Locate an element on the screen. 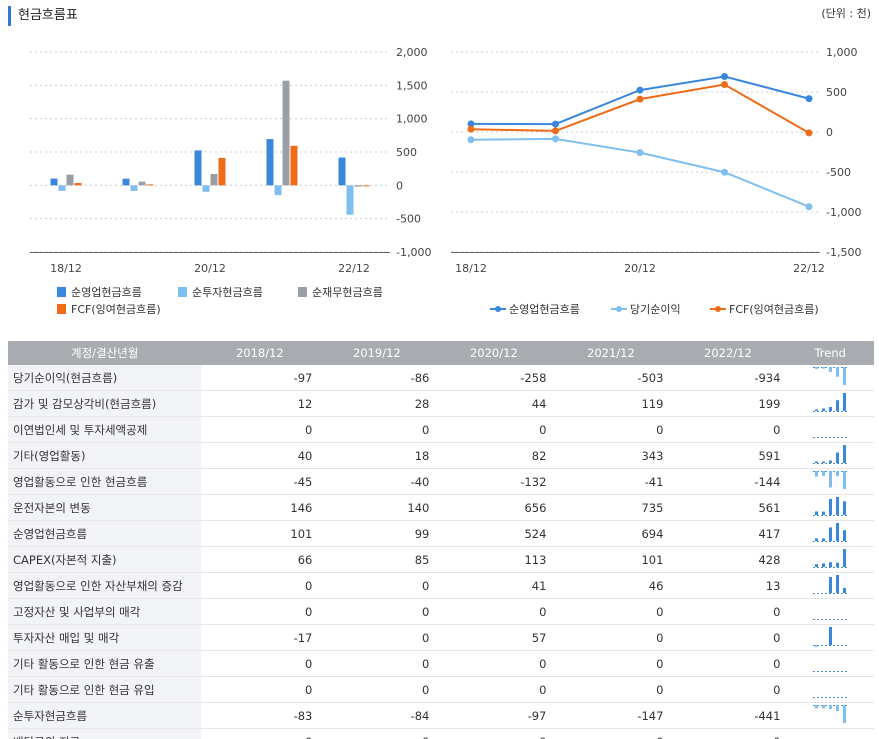 This screenshot has width=879, height=739. row-label: CAPEX(자본적 지출) is located at coordinates (105, 559).